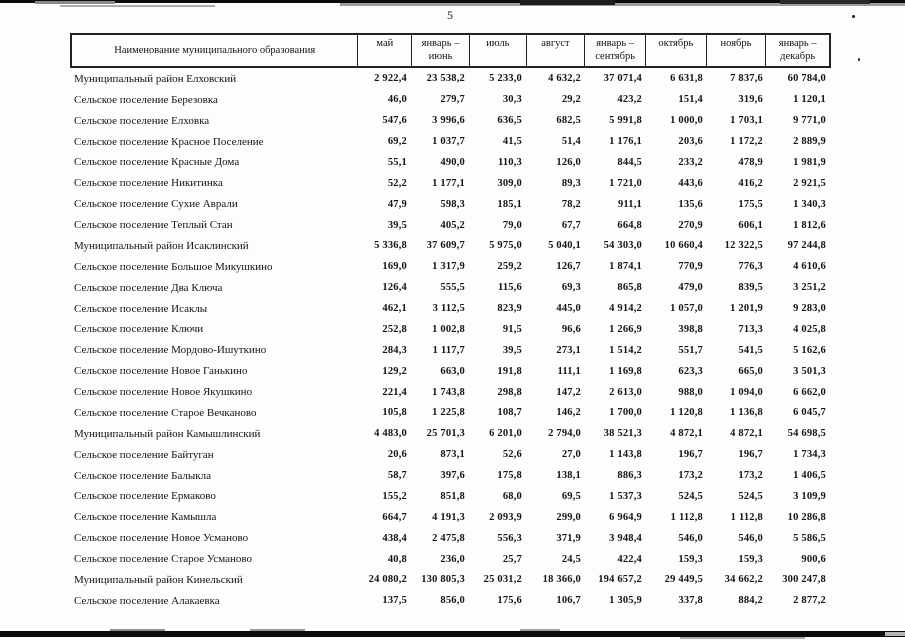 Image resolution: width=905 pixels, height=640 pixels. What do you see at coordinates (156, 204) in the screenshot?
I see `row-name: Сельское поселение Сухие Аврали` at bounding box center [156, 204].